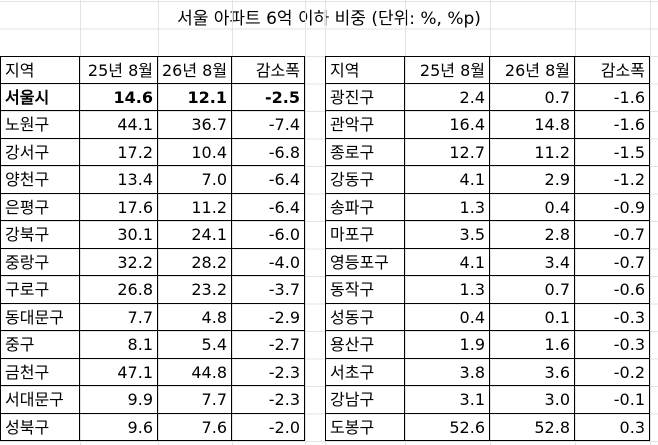 The image size is (658, 445). Describe the element at coordinates (40, 290) in the screenshot. I see `table-cell: 구로구` at that location.